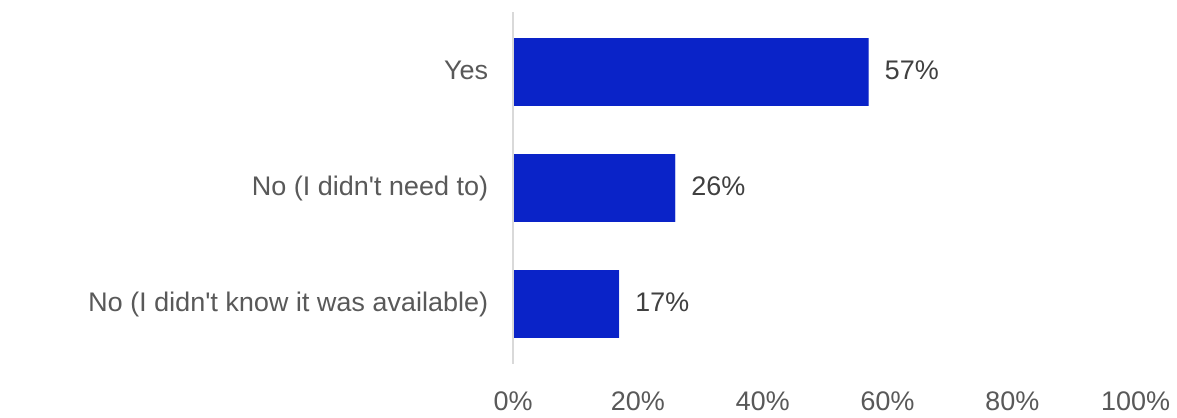 This screenshot has height=418, width=1177. I want to click on x-tick-label-5: 100%, so click(1135, 401).